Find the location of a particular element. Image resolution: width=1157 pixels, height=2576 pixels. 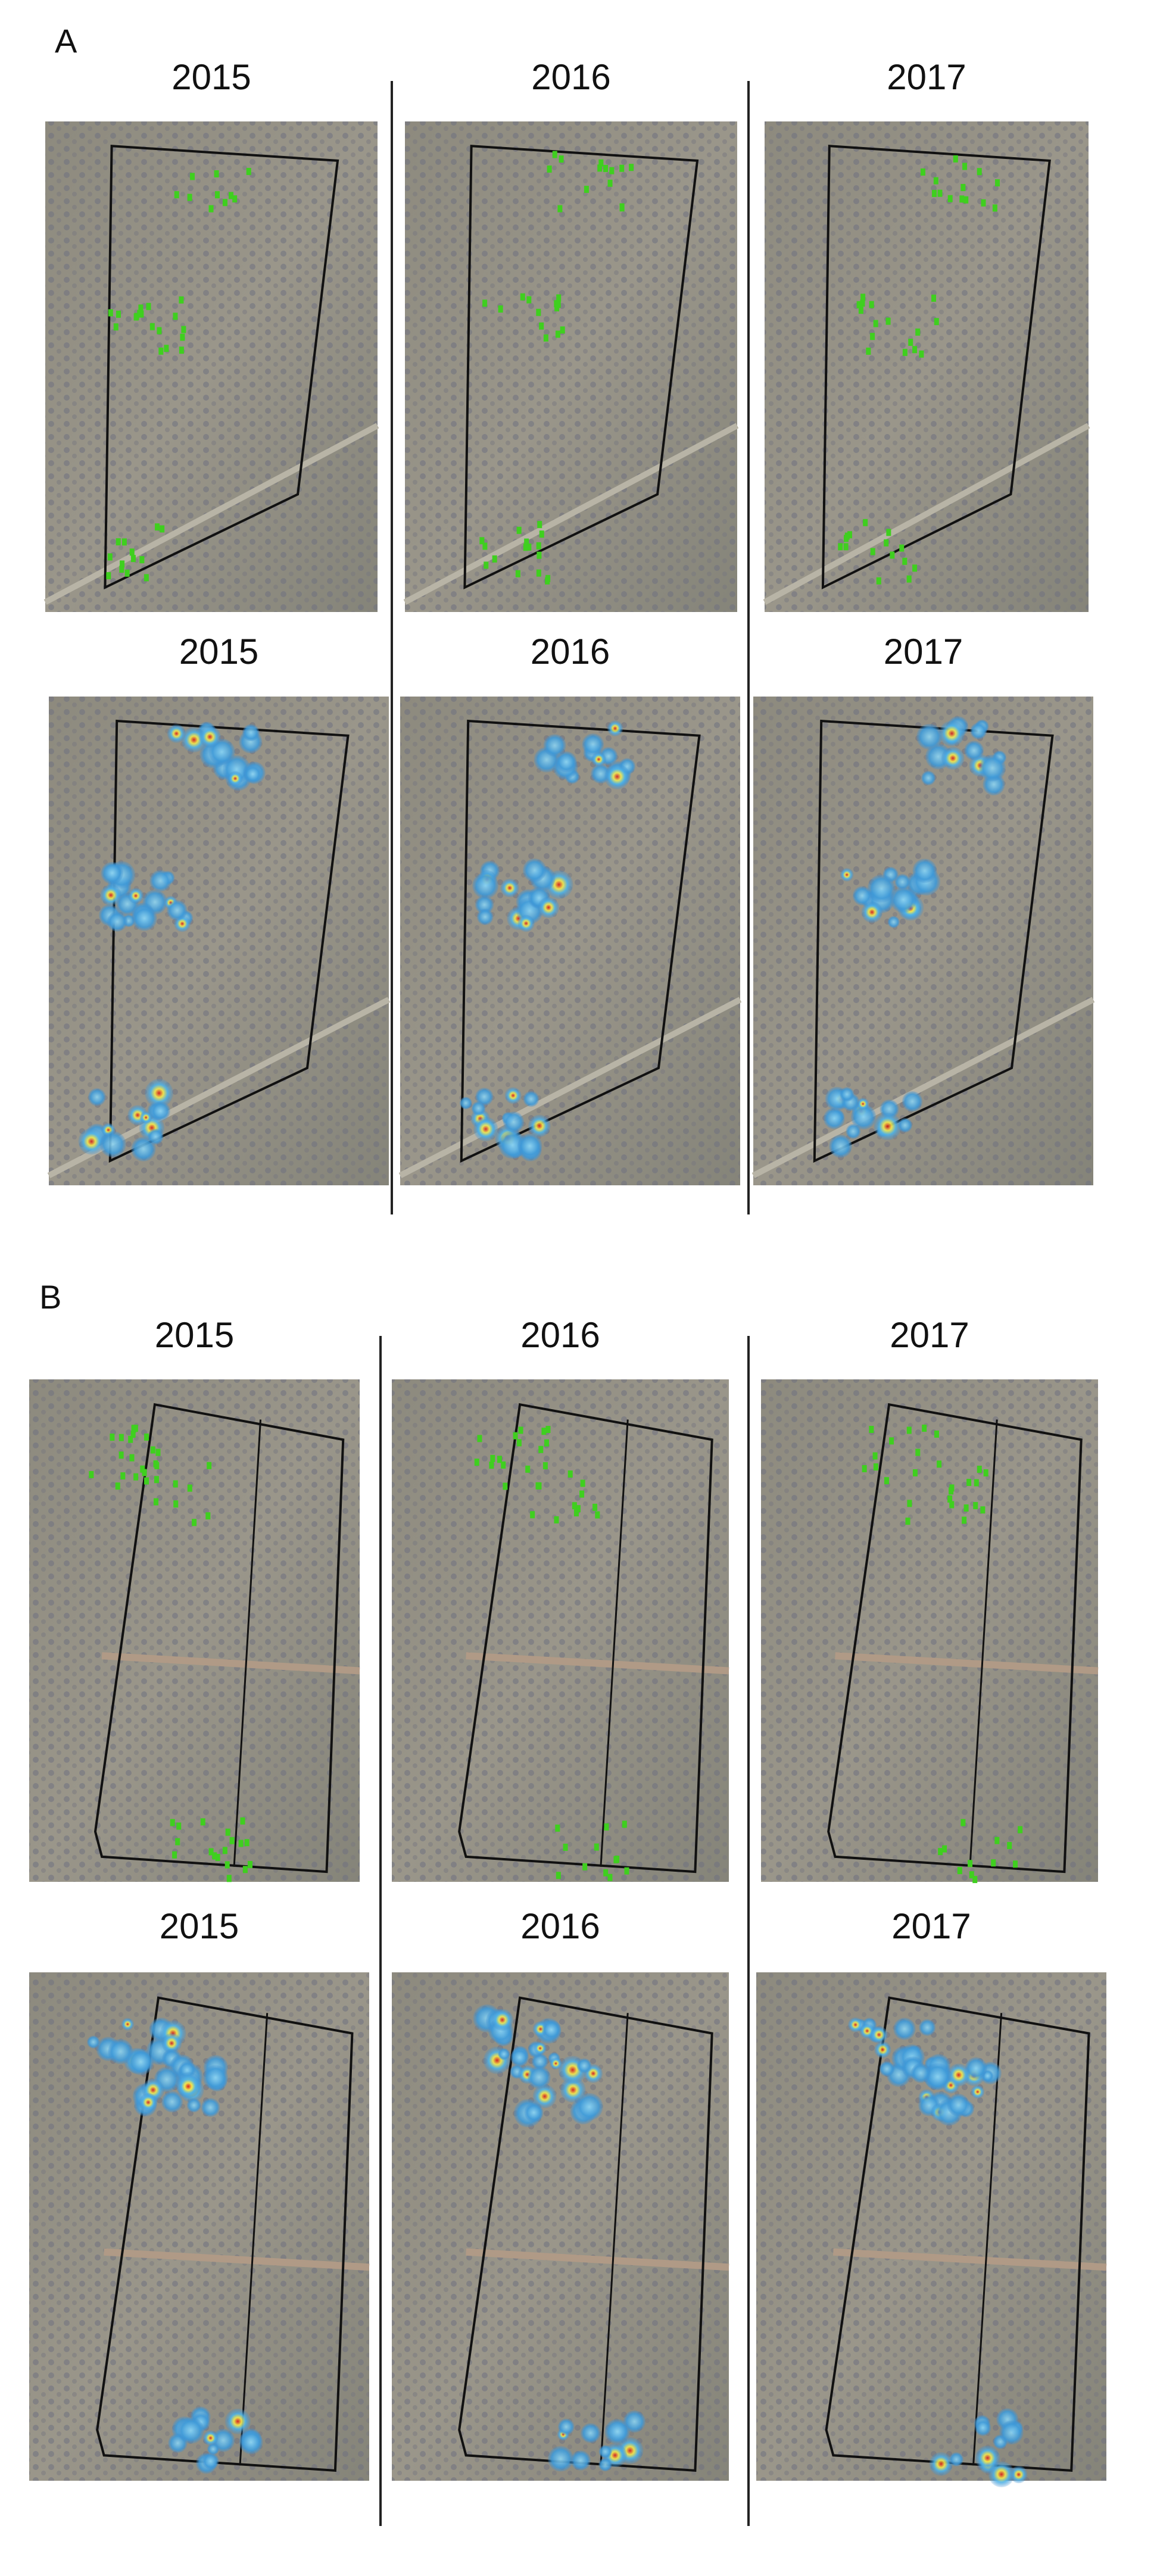

field-outline is located at coordinates (219, 1638).